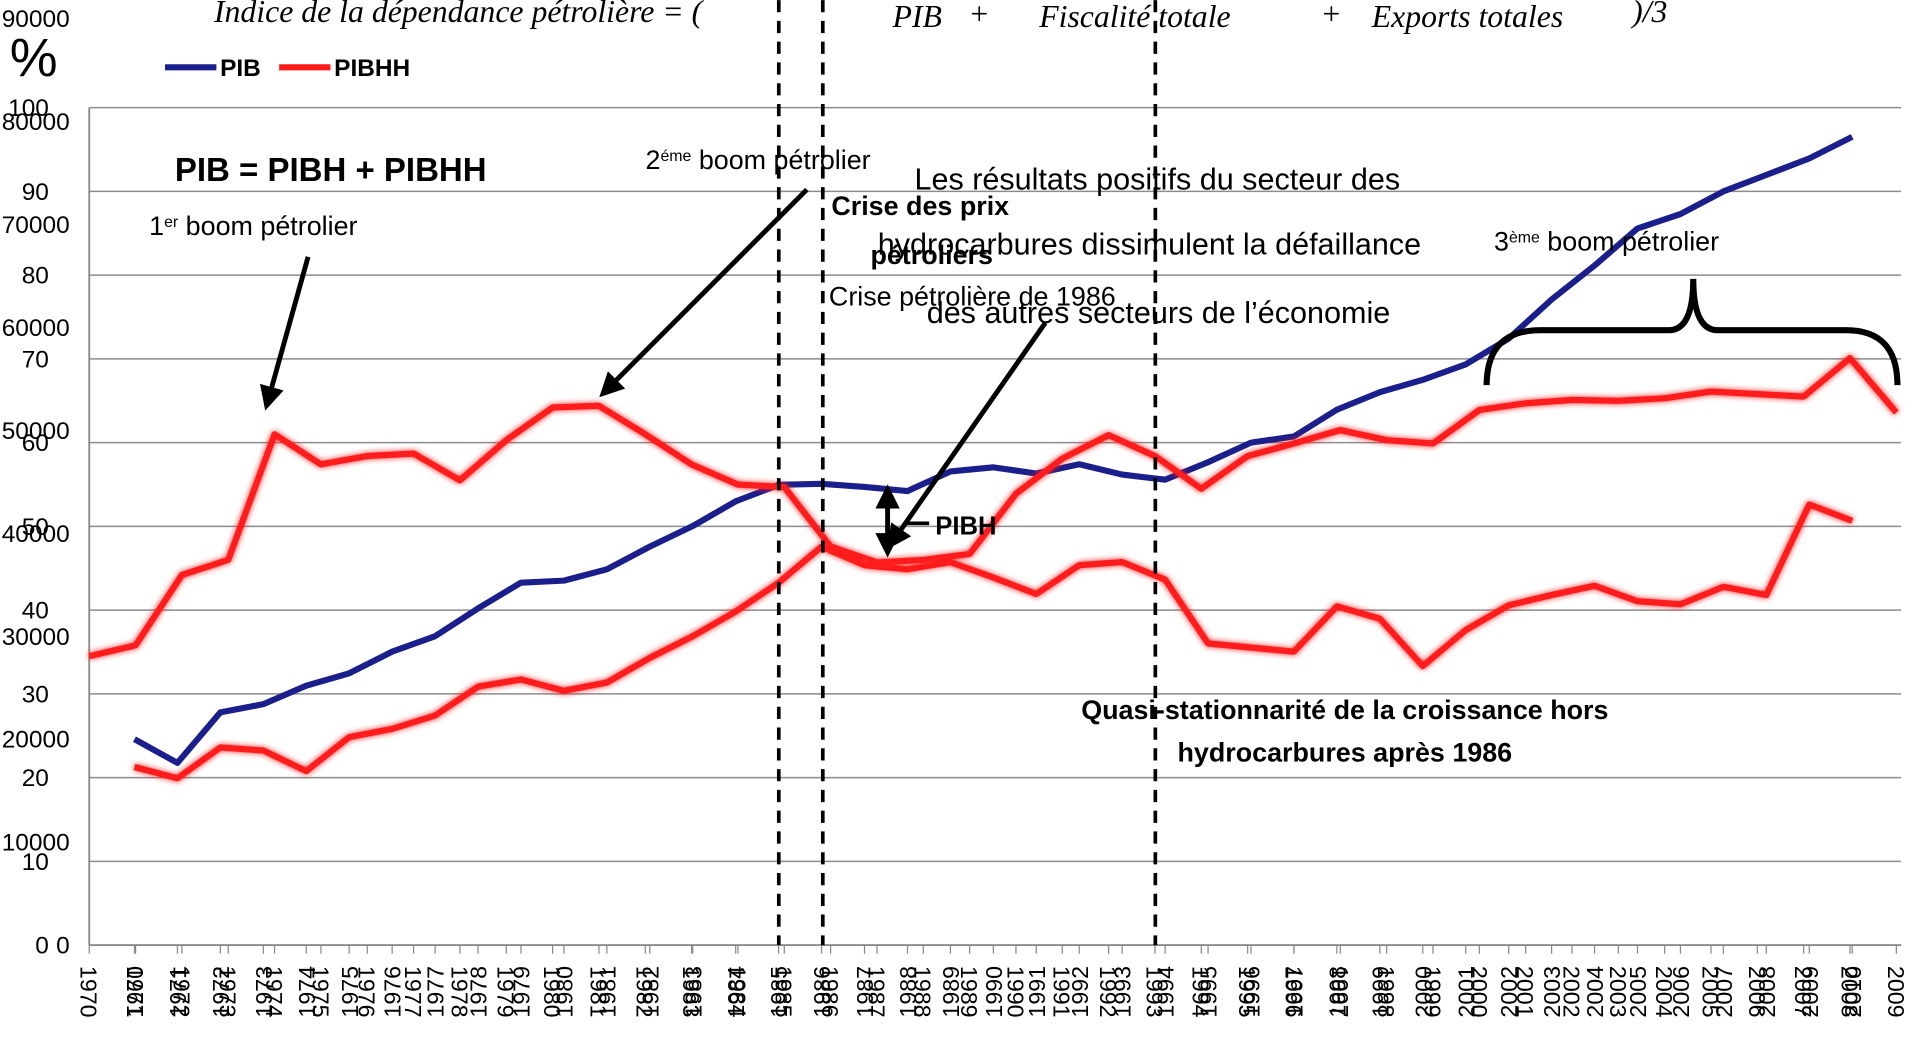 This screenshot has width=1917, height=1043. I want to click on x-tick-label: 1979, so click(506, 992).